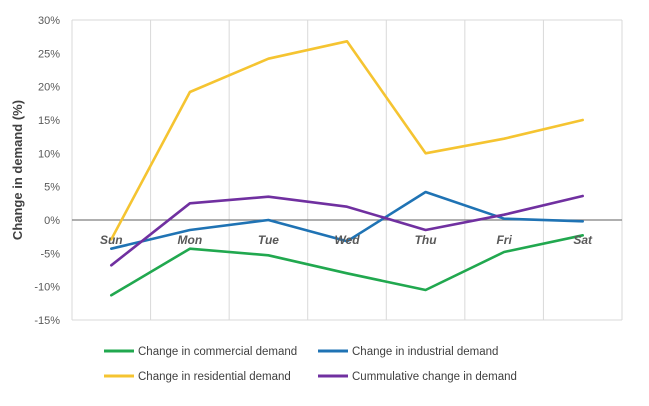 Image resolution: width=649 pixels, height=406 pixels. Describe the element at coordinates (49, 121) in the screenshot. I see `y-tick-label: 15%` at that location.